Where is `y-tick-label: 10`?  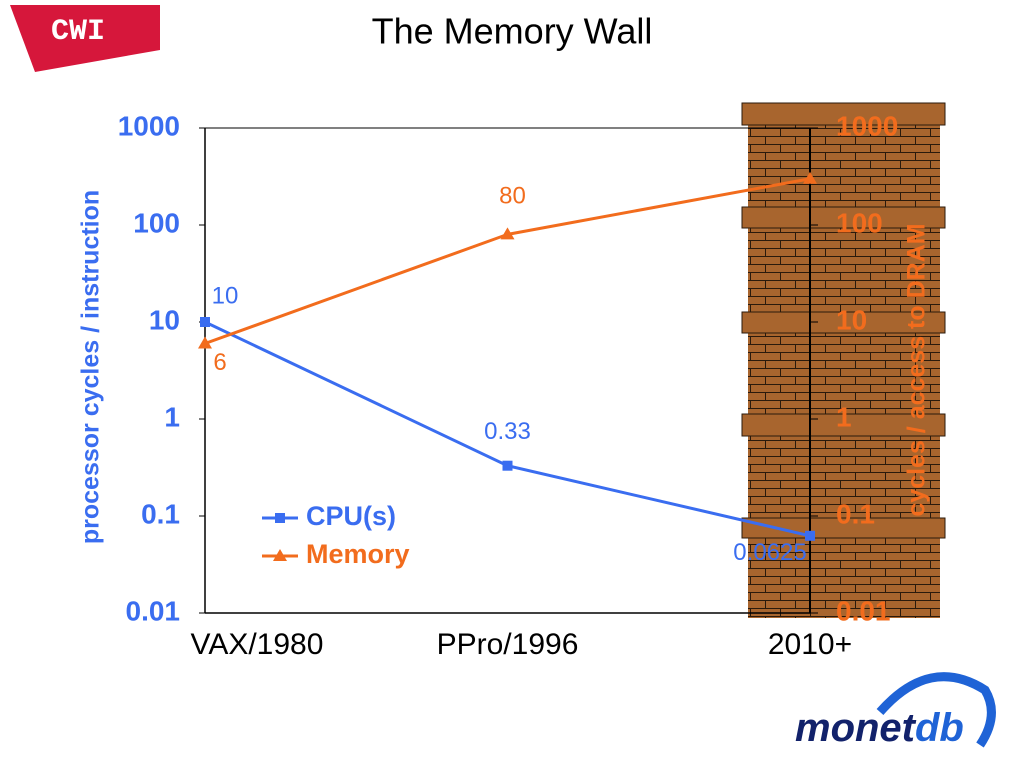
y-tick-label: 10 is located at coordinates (164, 319).